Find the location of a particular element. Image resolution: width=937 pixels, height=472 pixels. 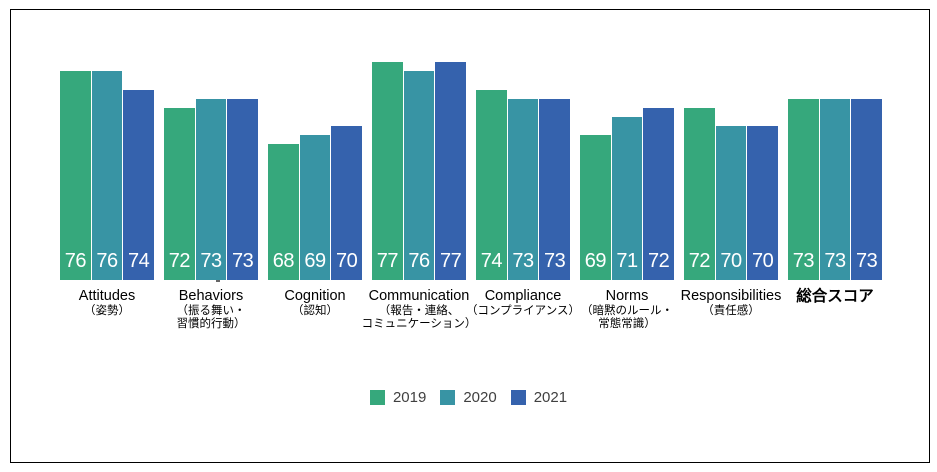

chart-legend: 2019 2020 2021 is located at coordinates (468, 397).